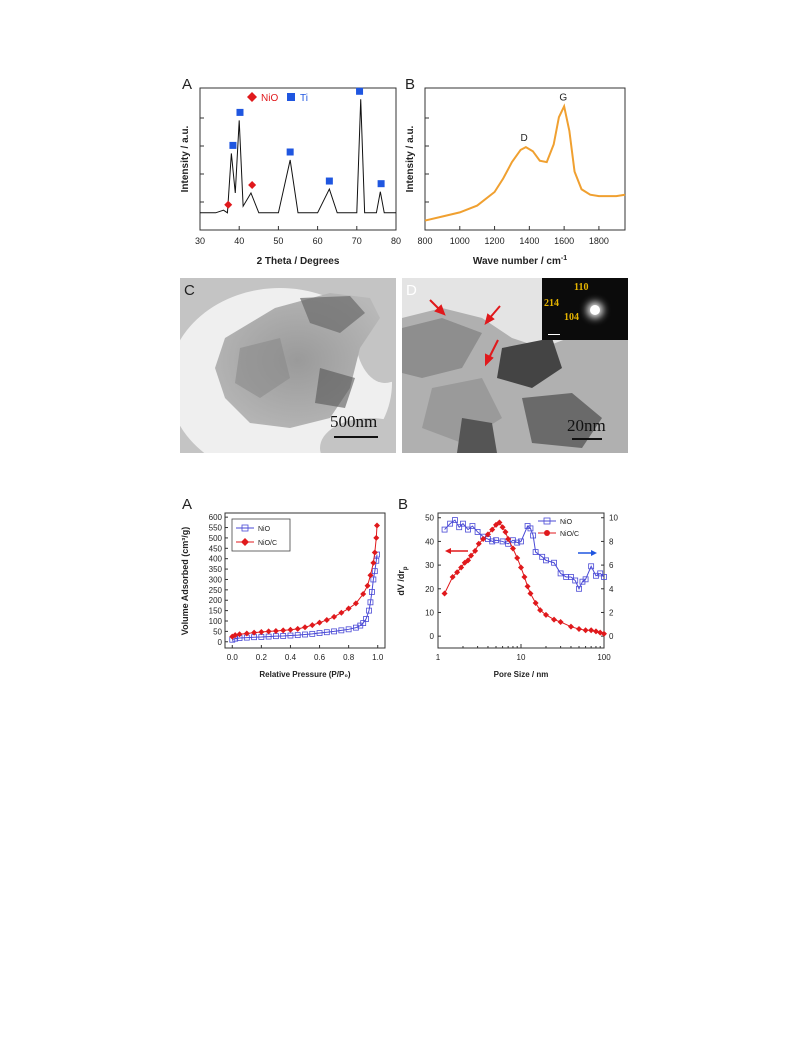  What do you see at coordinates (217, 631) in the screenshot?
I see `iso-ytick-label: 50` at bounding box center [217, 631].